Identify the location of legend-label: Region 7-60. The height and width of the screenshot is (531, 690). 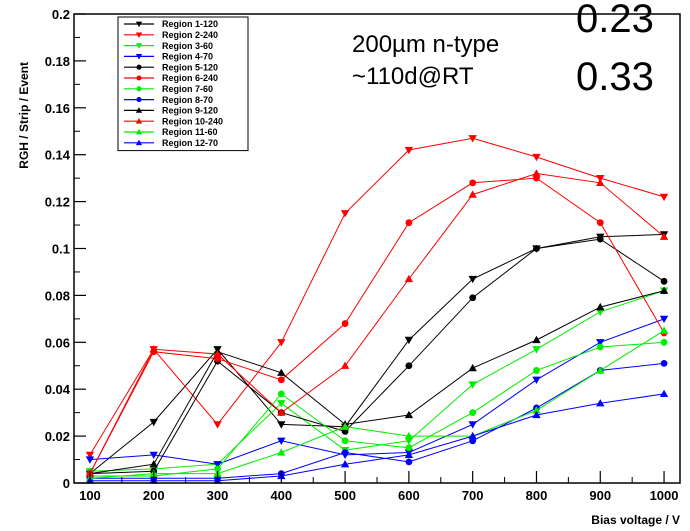
(187, 89).